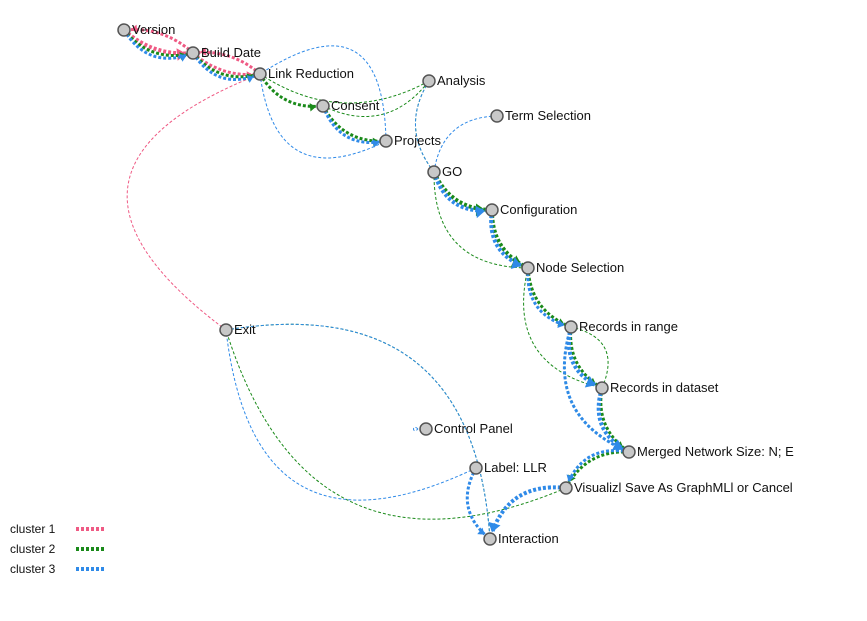 This screenshot has width=867, height=621. I want to click on legend-item-cluster-1: cluster 1, so click(57, 529).